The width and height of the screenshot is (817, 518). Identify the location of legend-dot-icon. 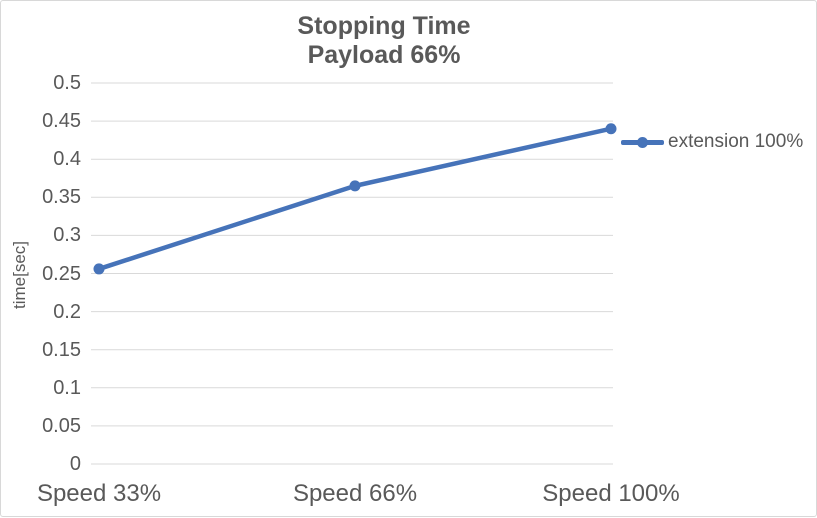
(642, 142).